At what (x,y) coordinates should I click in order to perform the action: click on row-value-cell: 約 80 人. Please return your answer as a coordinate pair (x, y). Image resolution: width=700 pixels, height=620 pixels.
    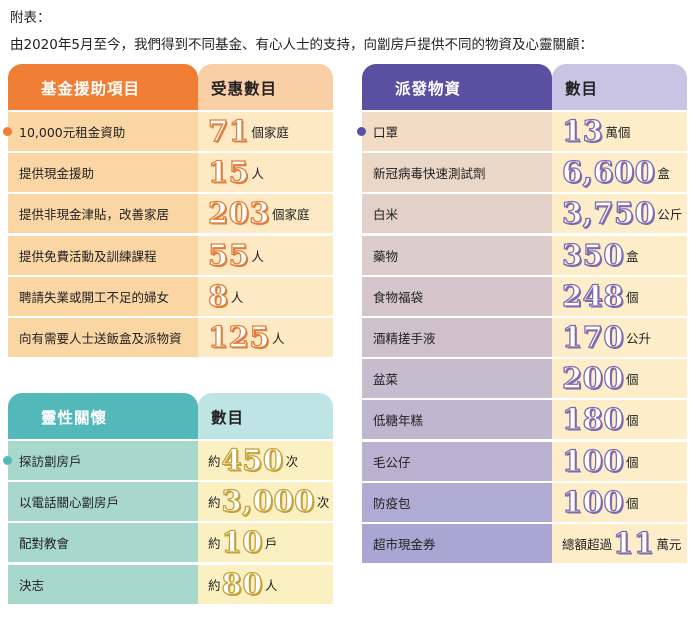
    Looking at the image, I should click on (265, 584).